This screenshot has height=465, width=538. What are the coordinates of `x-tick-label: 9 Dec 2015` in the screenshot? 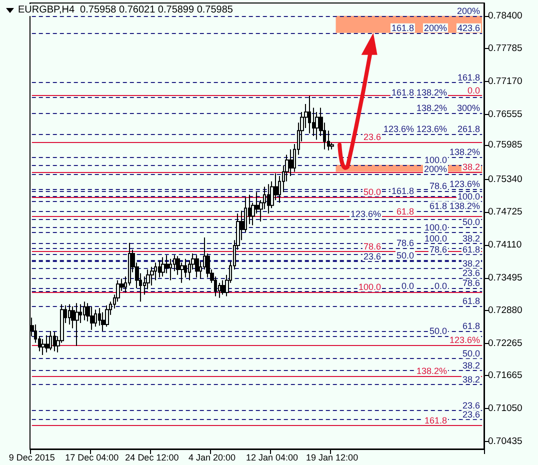 It's located at (31, 457).